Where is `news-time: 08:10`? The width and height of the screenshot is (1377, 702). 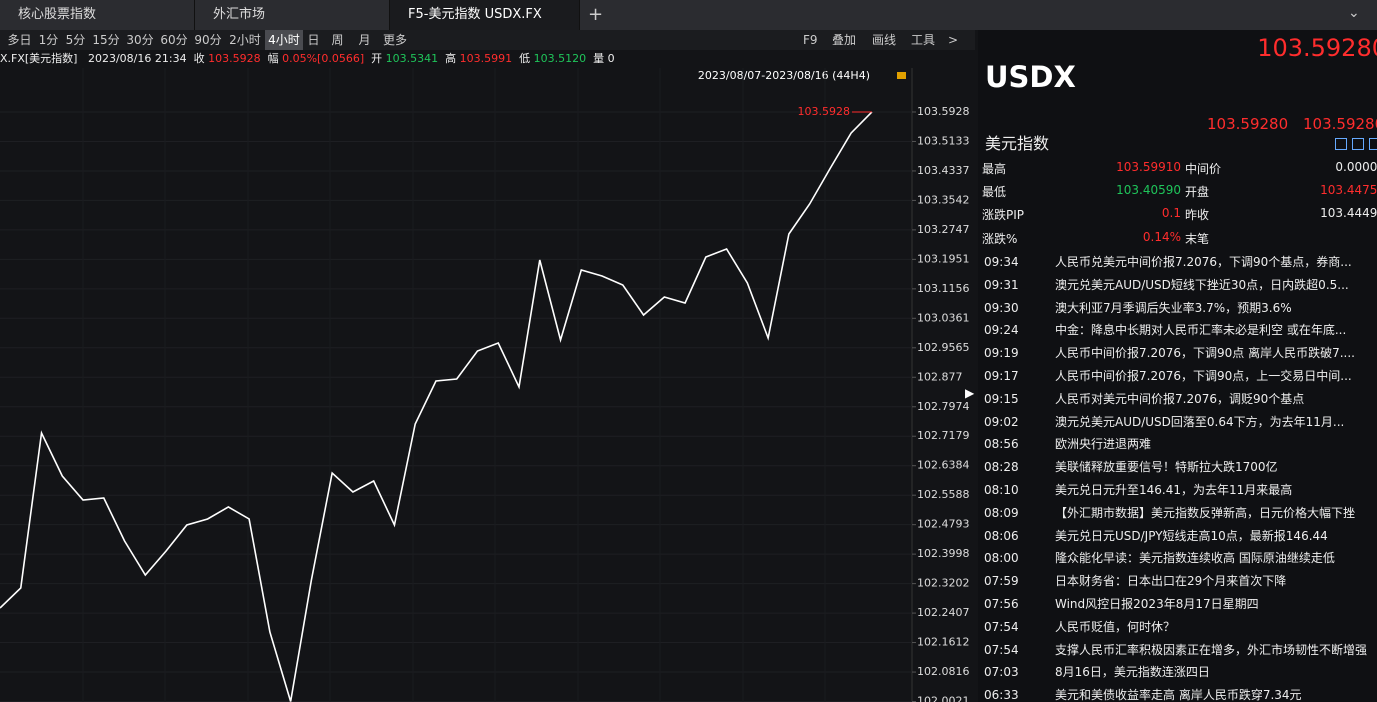
news-time: 08:10 is located at coordinates (1001, 490).